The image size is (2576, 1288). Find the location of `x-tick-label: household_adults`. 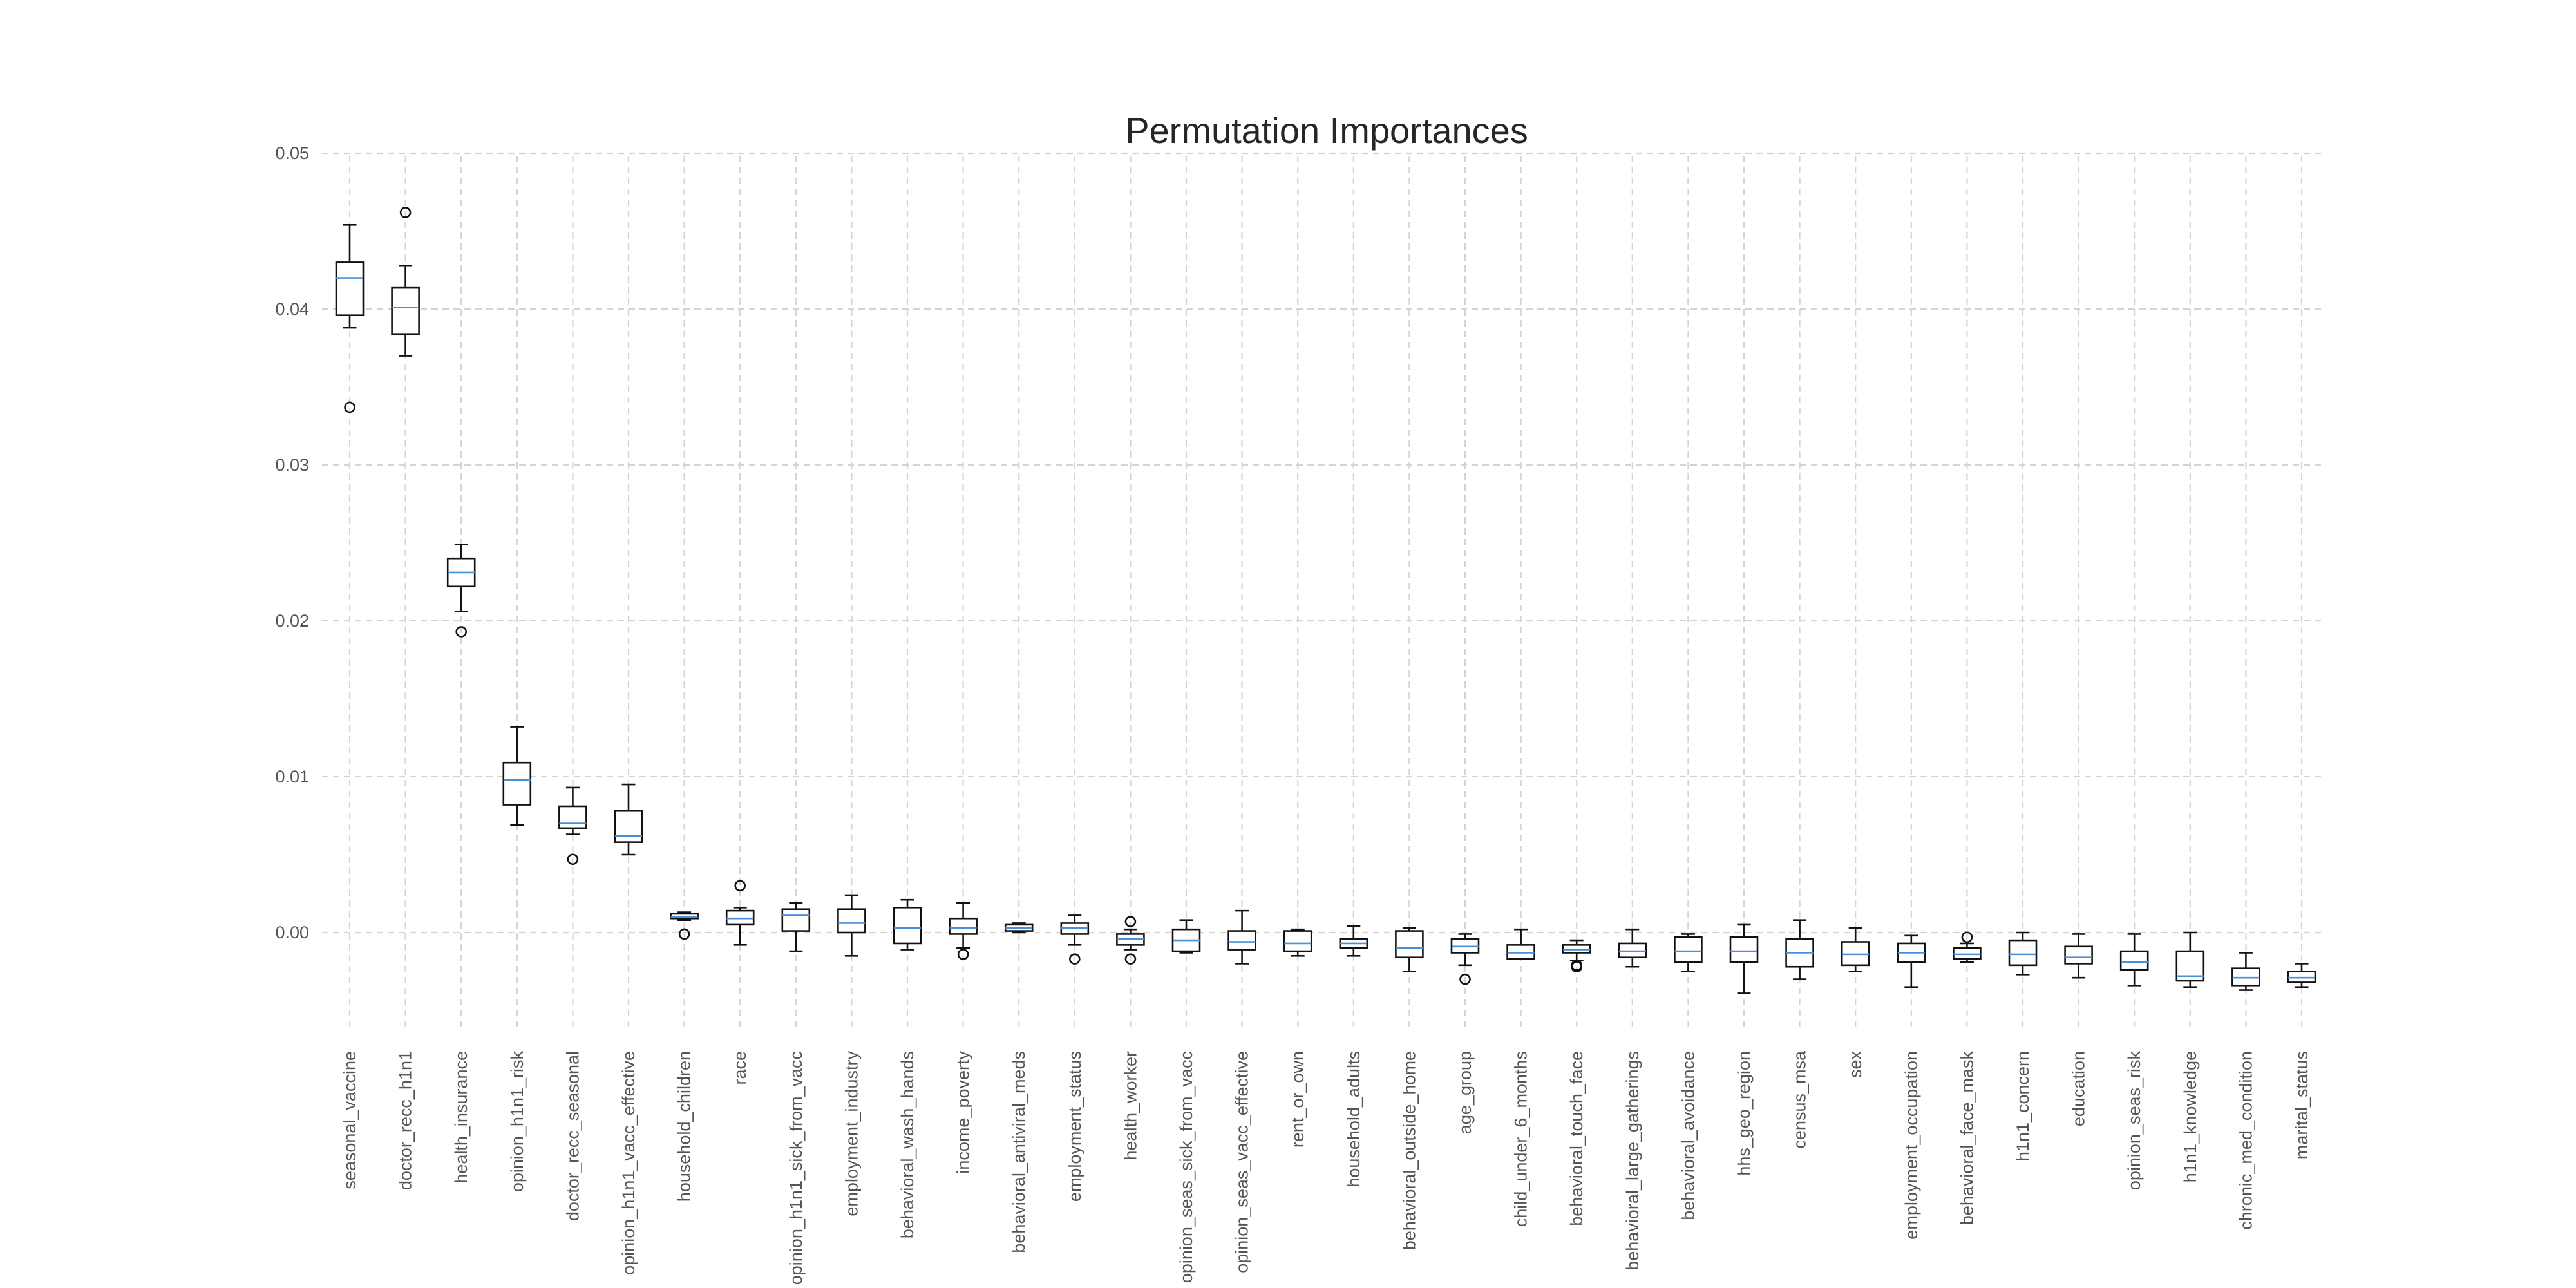

x-tick-label: household_adults is located at coordinates (1353, 1119).